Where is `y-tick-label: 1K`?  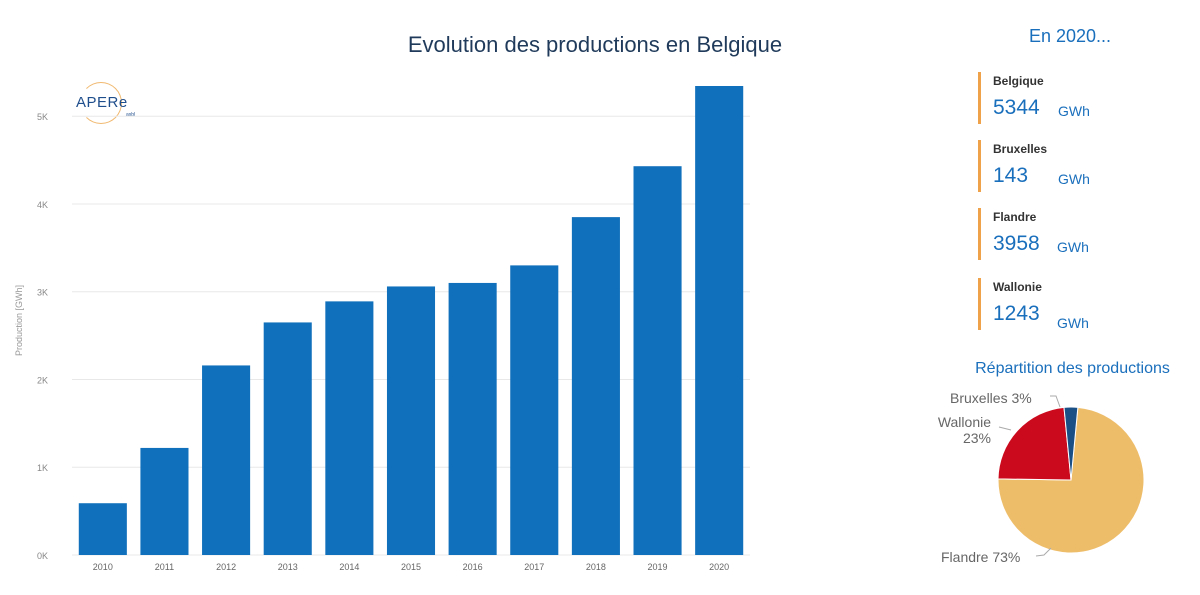
y-tick-label: 1K is located at coordinates (42, 468).